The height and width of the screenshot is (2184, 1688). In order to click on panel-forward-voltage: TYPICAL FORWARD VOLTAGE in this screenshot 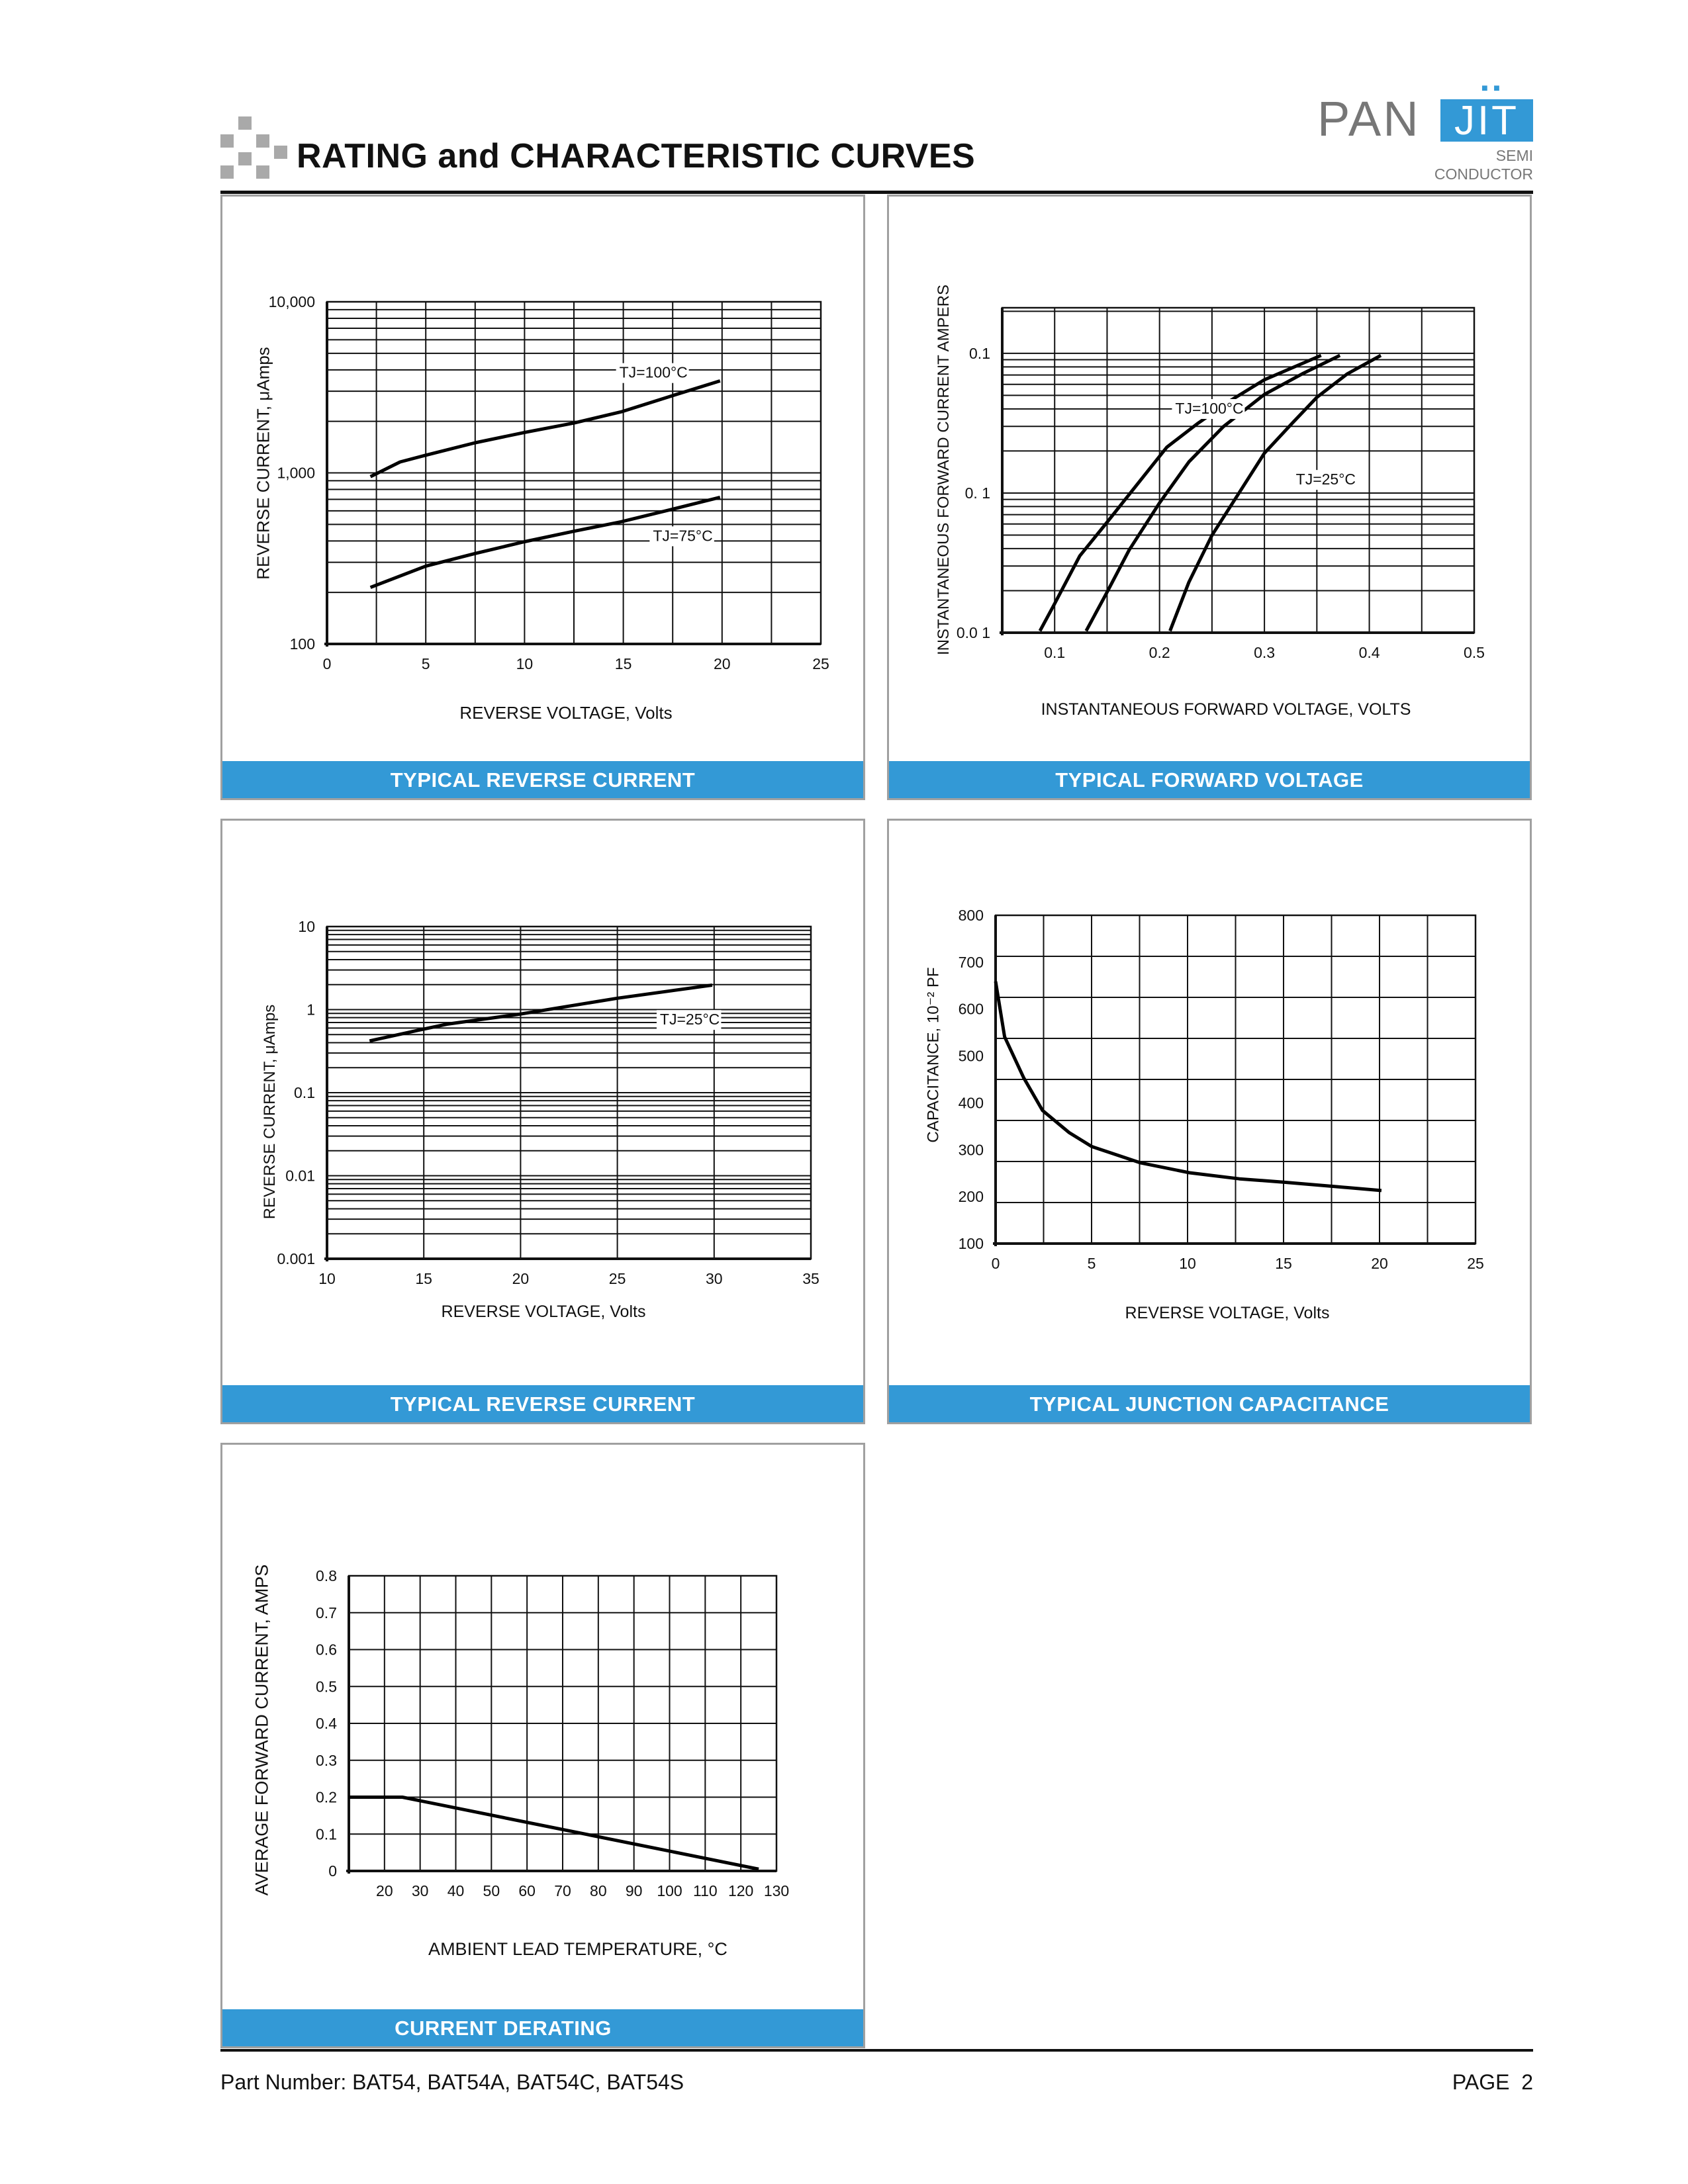, I will do `click(1209, 498)`.